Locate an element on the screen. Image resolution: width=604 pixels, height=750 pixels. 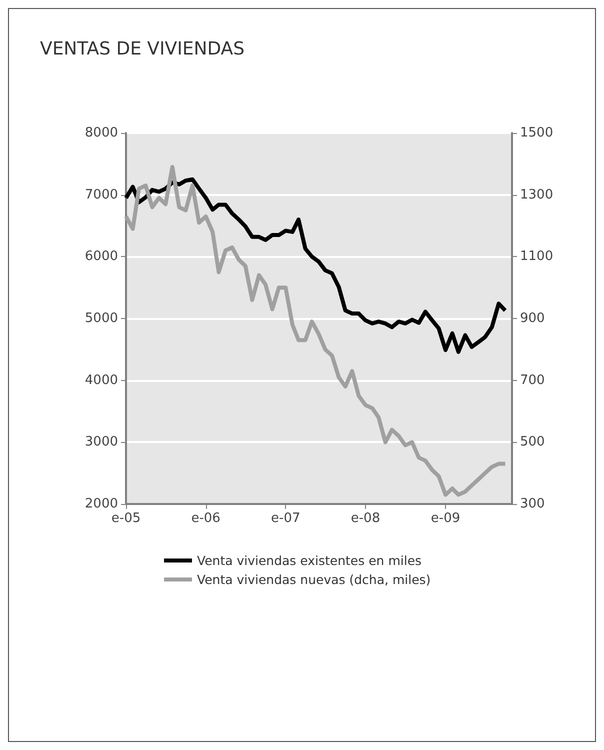
legend-label: Venta viviendas existentes en miles is located at coordinates (309, 560).